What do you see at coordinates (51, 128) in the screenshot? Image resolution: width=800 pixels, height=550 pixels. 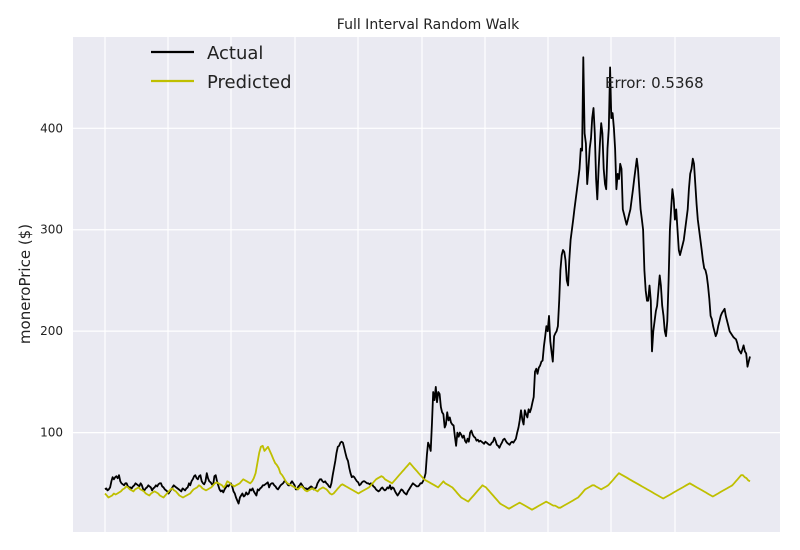 I see `y-tick-400: 400` at bounding box center [51, 128].